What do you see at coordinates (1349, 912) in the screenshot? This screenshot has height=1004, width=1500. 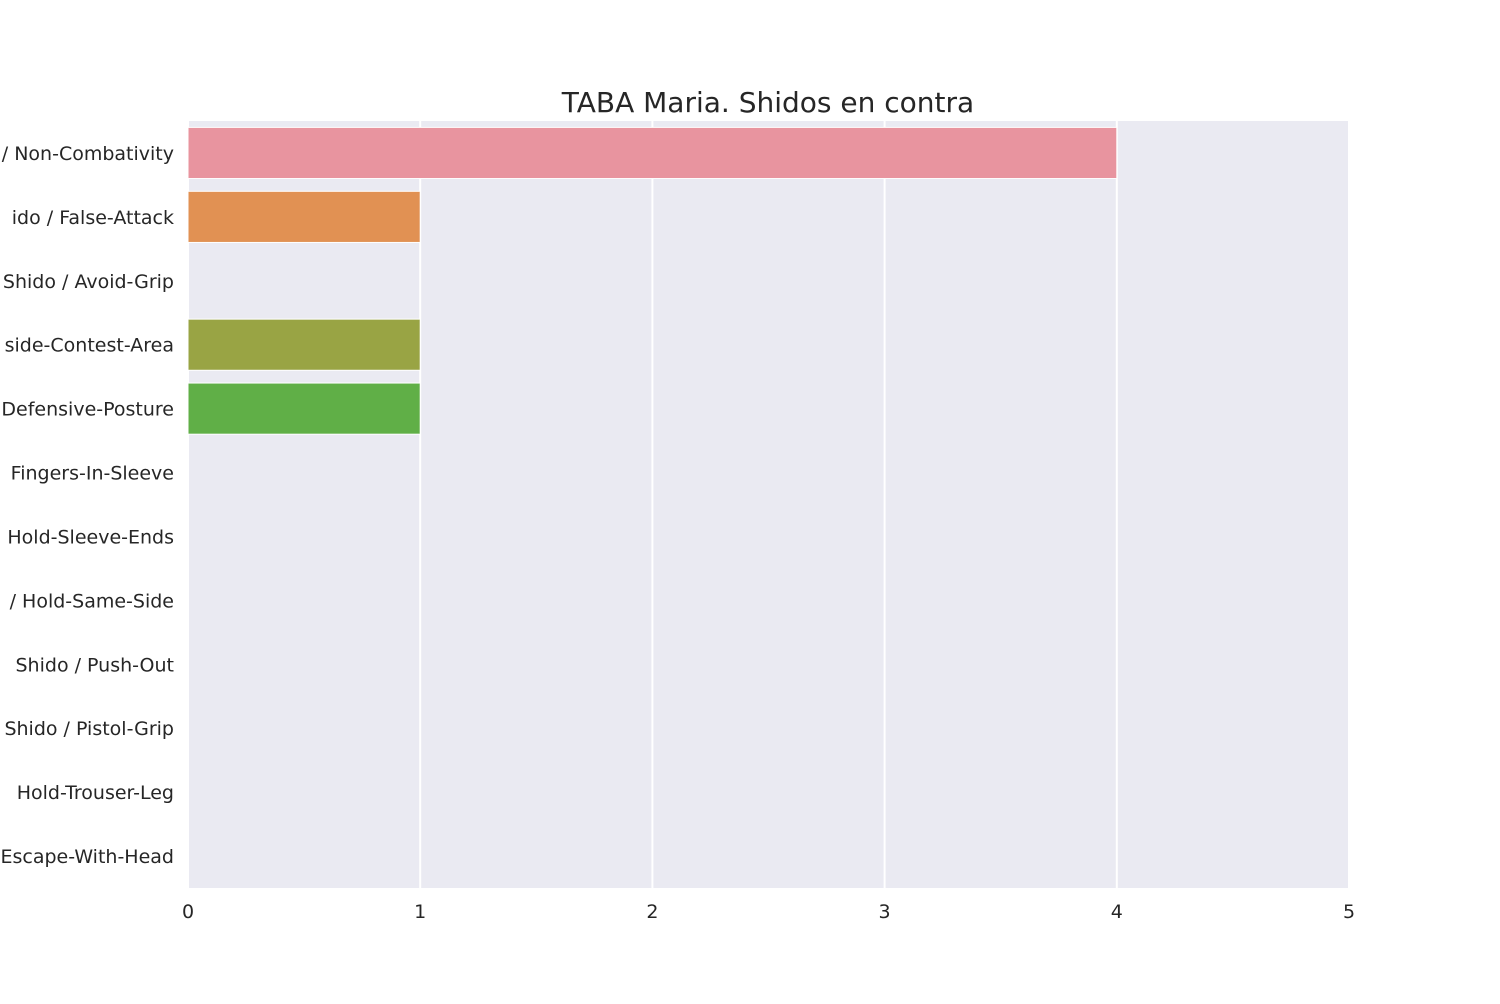 I see `x-tick-label: 5` at bounding box center [1349, 912].